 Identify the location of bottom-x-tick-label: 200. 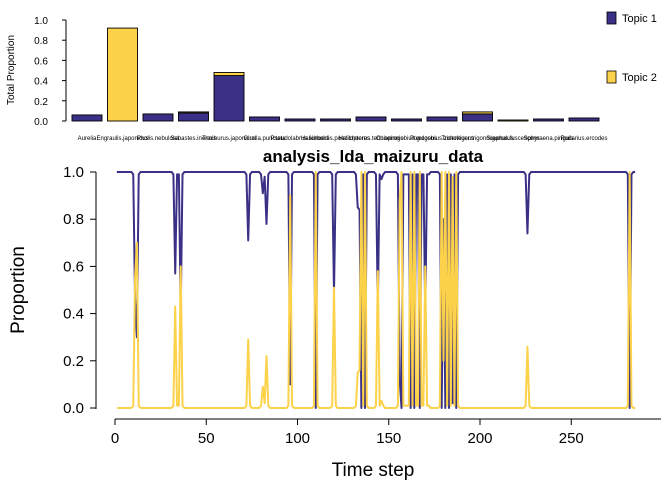
(479, 438).